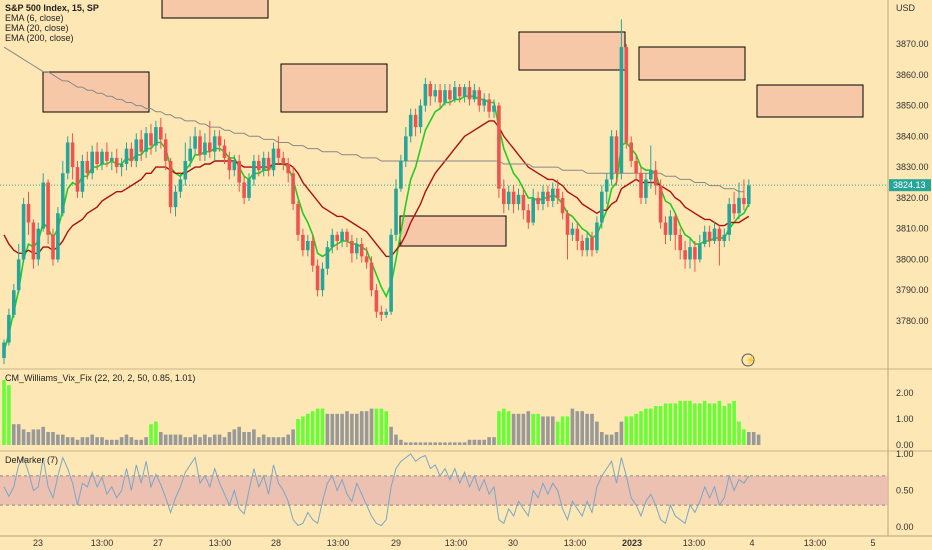  What do you see at coordinates (381, 412) in the screenshot?
I see `vix-bar-layer` at bounding box center [381, 412].